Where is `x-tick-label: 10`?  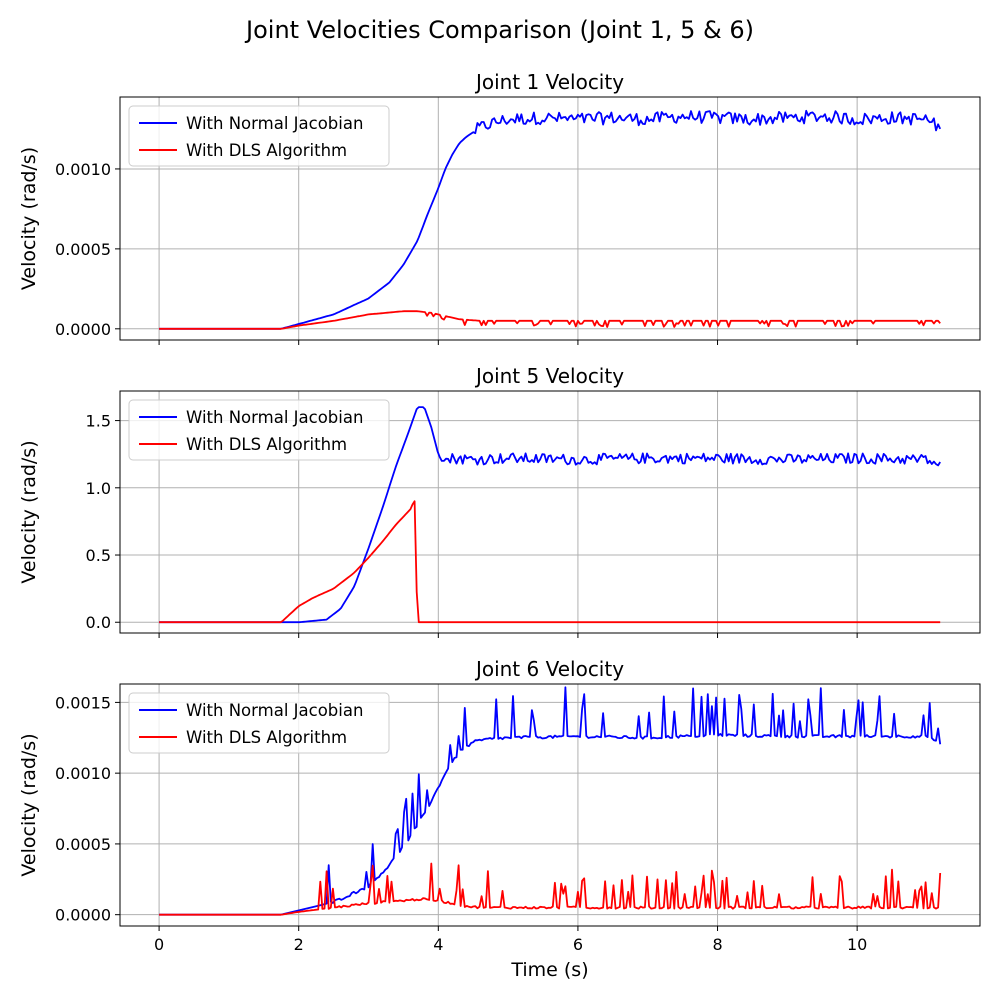
x-tick-label: 10 is located at coordinates (857, 944).